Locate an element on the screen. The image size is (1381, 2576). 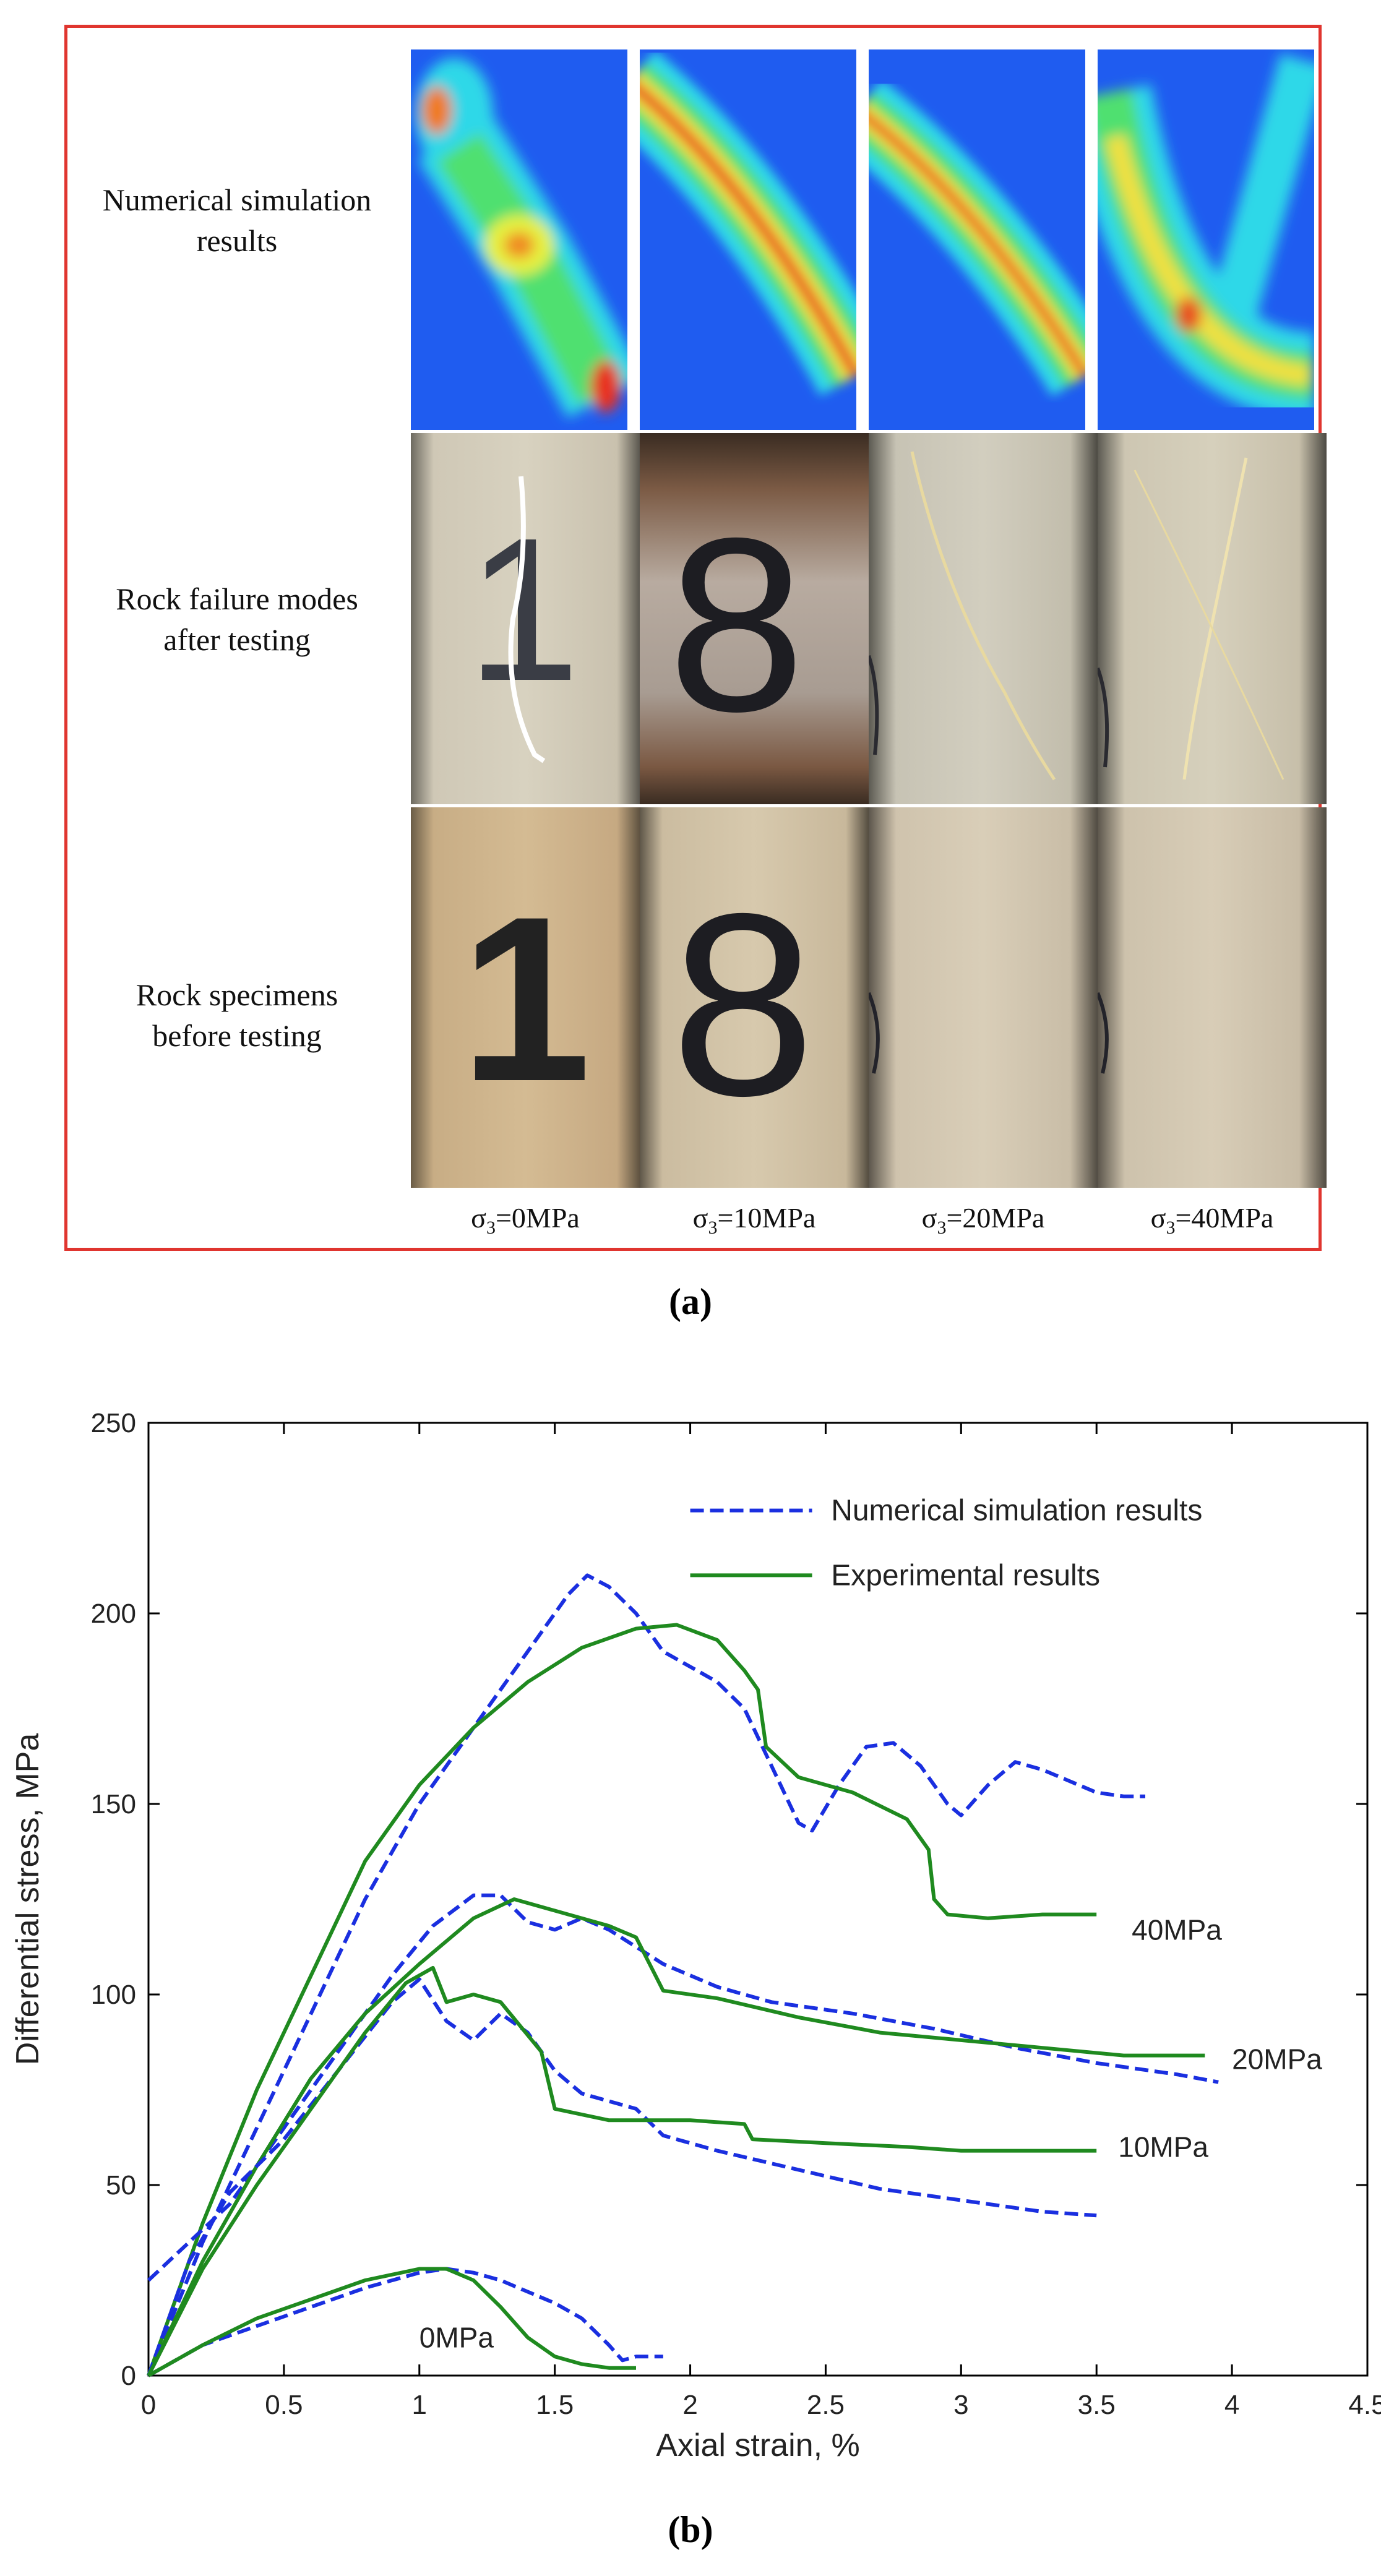
y-tick-label: 0 is located at coordinates (128, 2376).